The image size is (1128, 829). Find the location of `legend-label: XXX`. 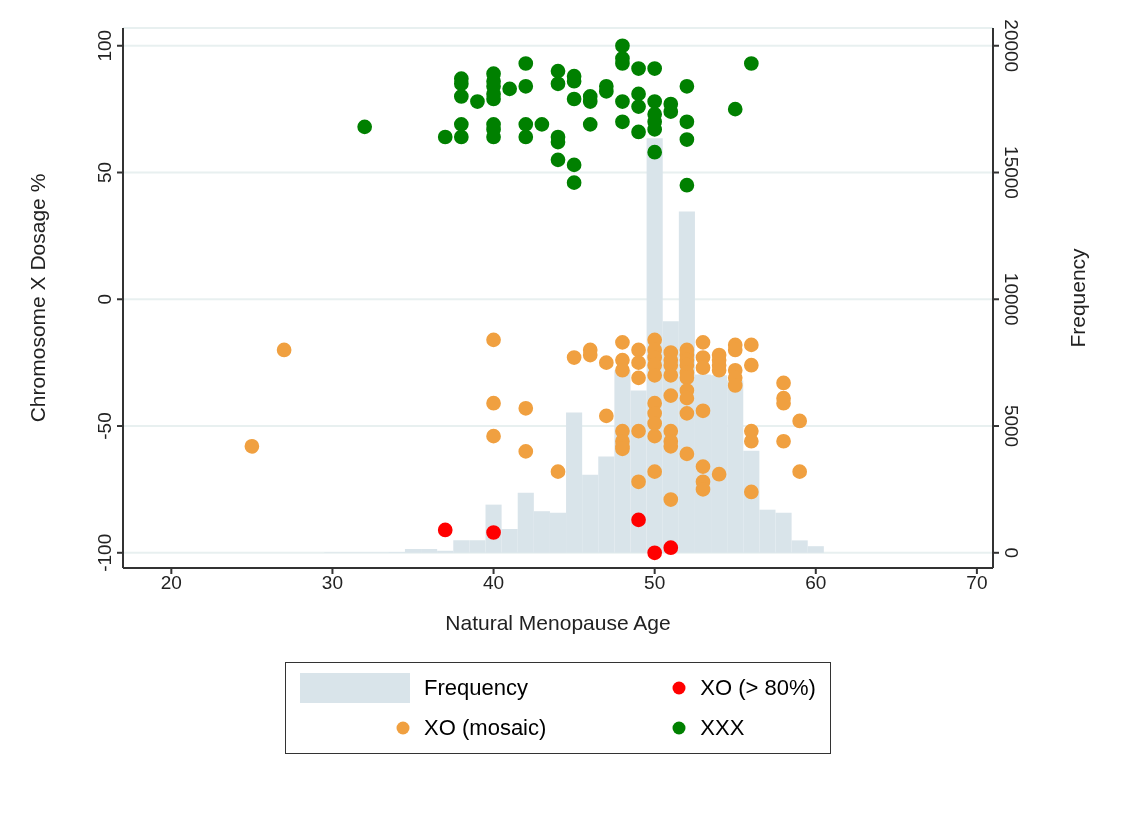

legend-label: XXX is located at coordinates (722, 728).